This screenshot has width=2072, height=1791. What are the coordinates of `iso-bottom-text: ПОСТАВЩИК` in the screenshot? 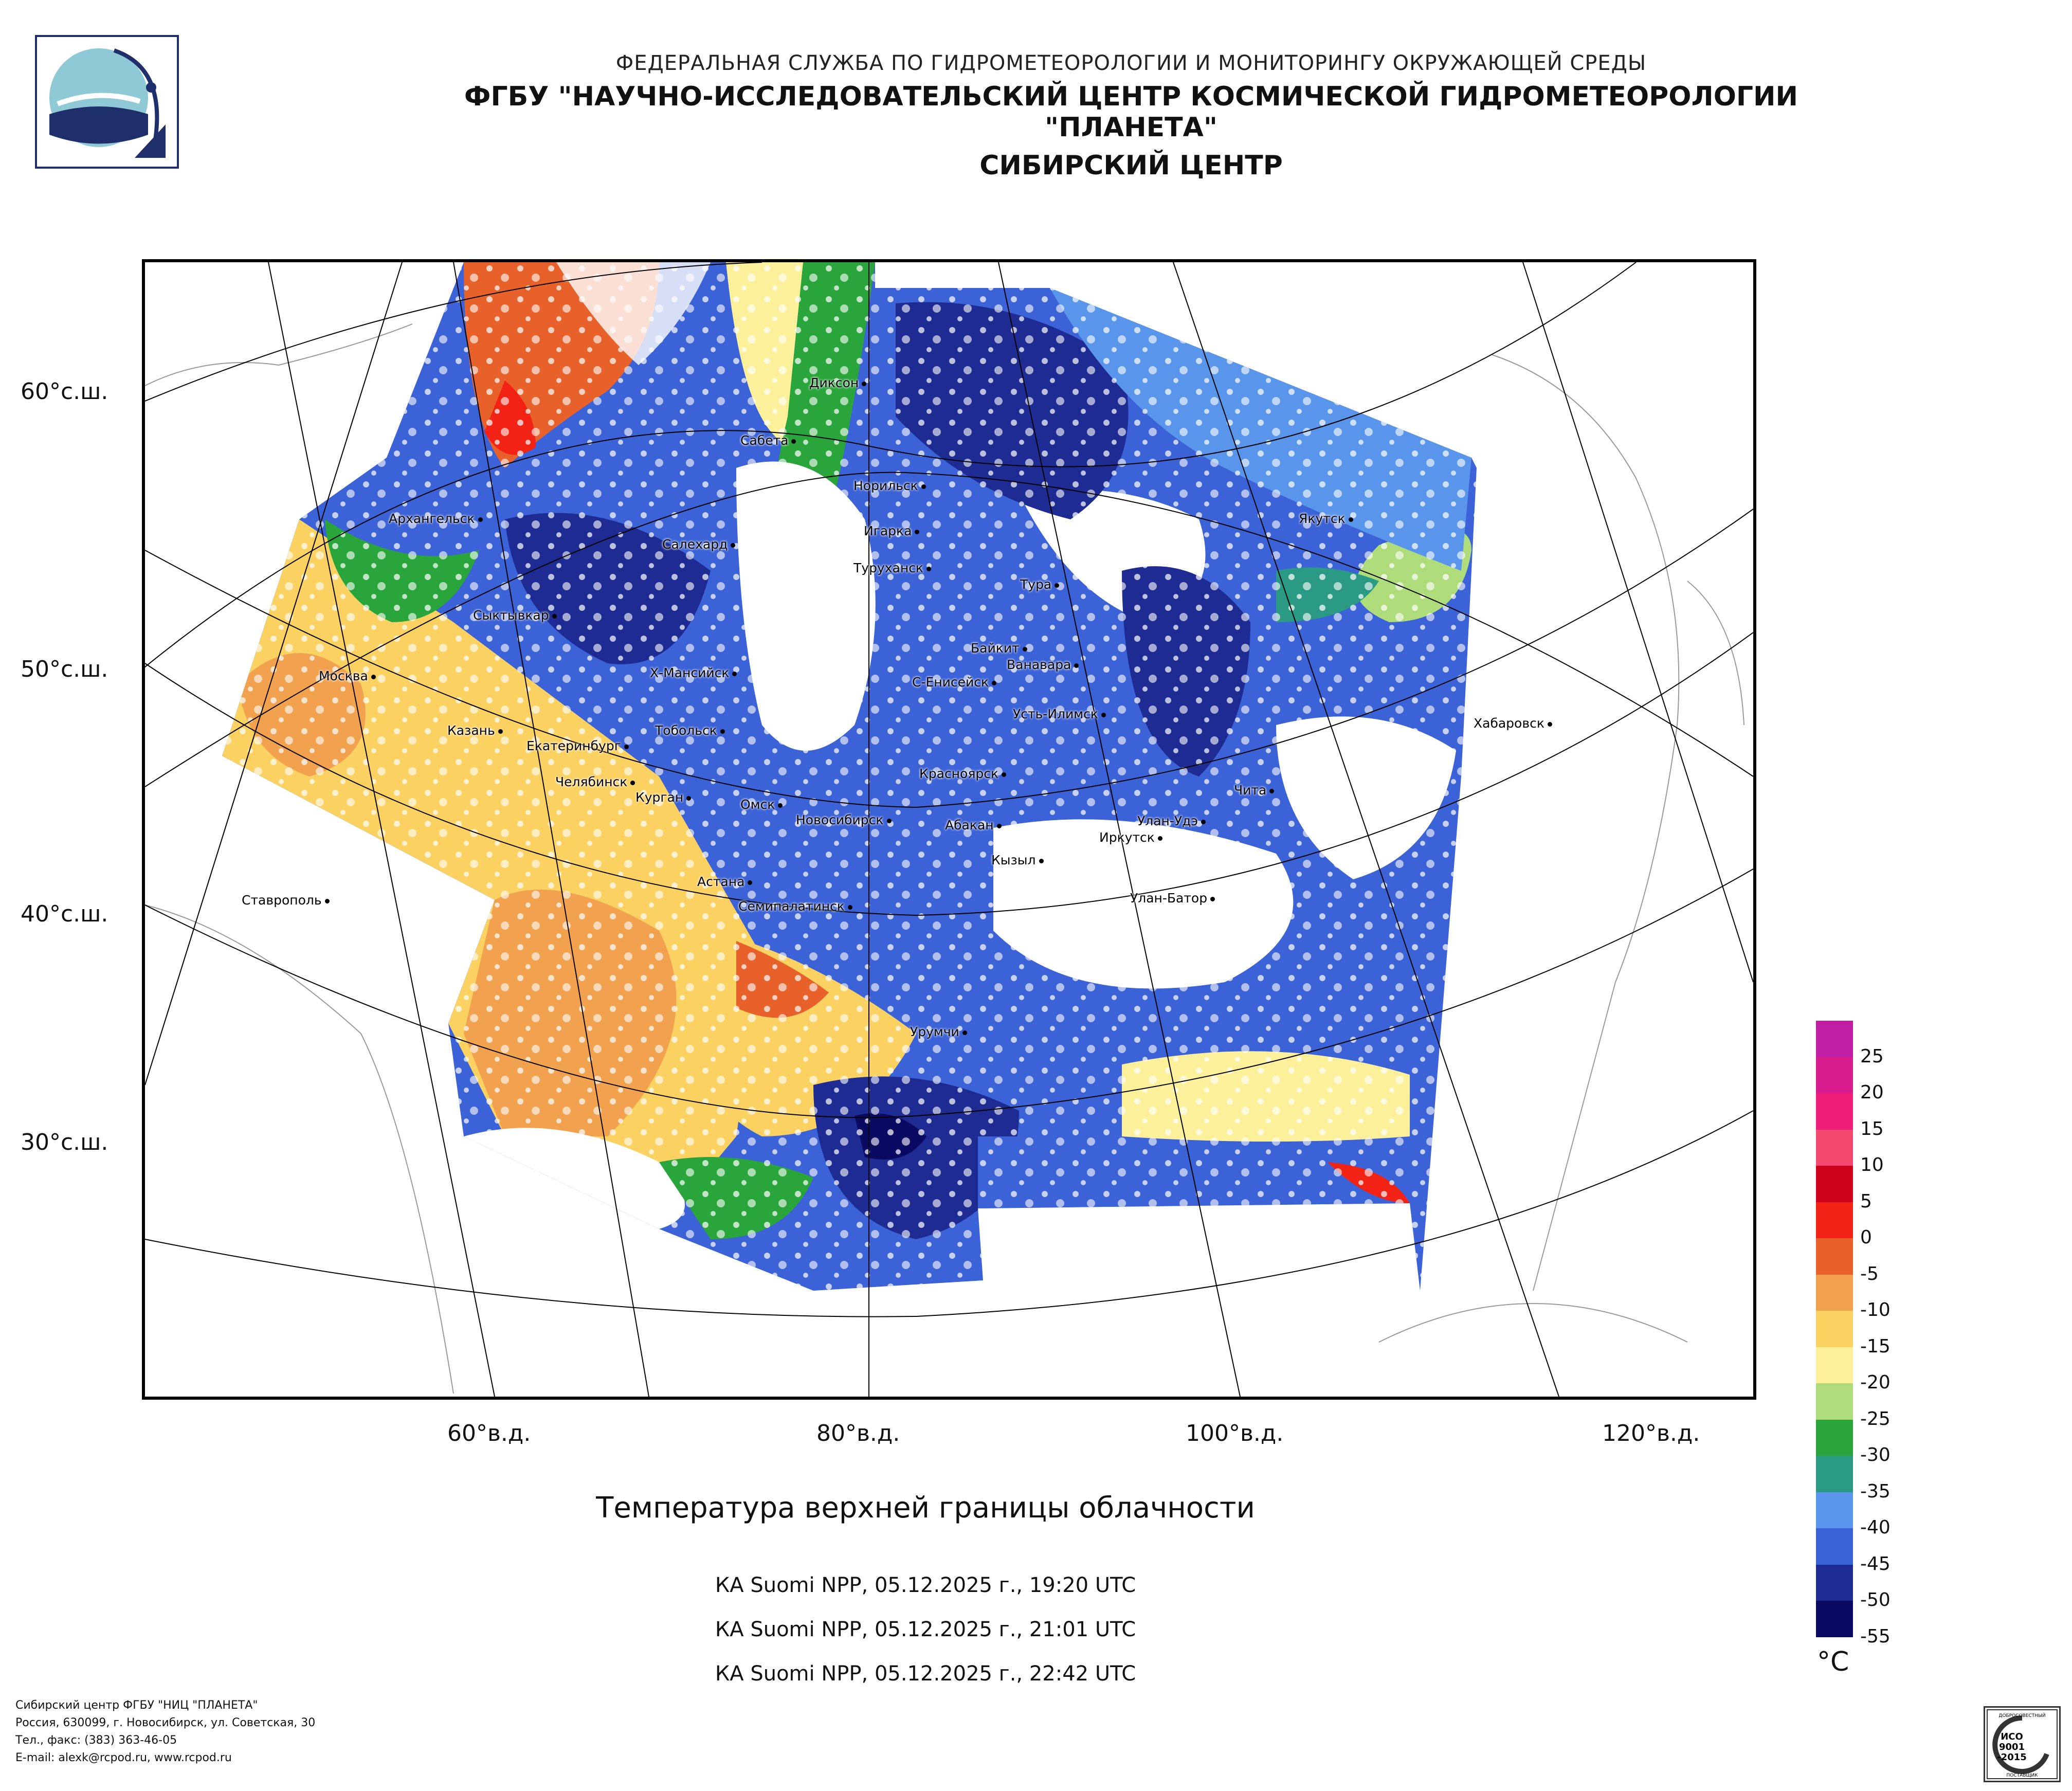 It's located at (2023, 1775).